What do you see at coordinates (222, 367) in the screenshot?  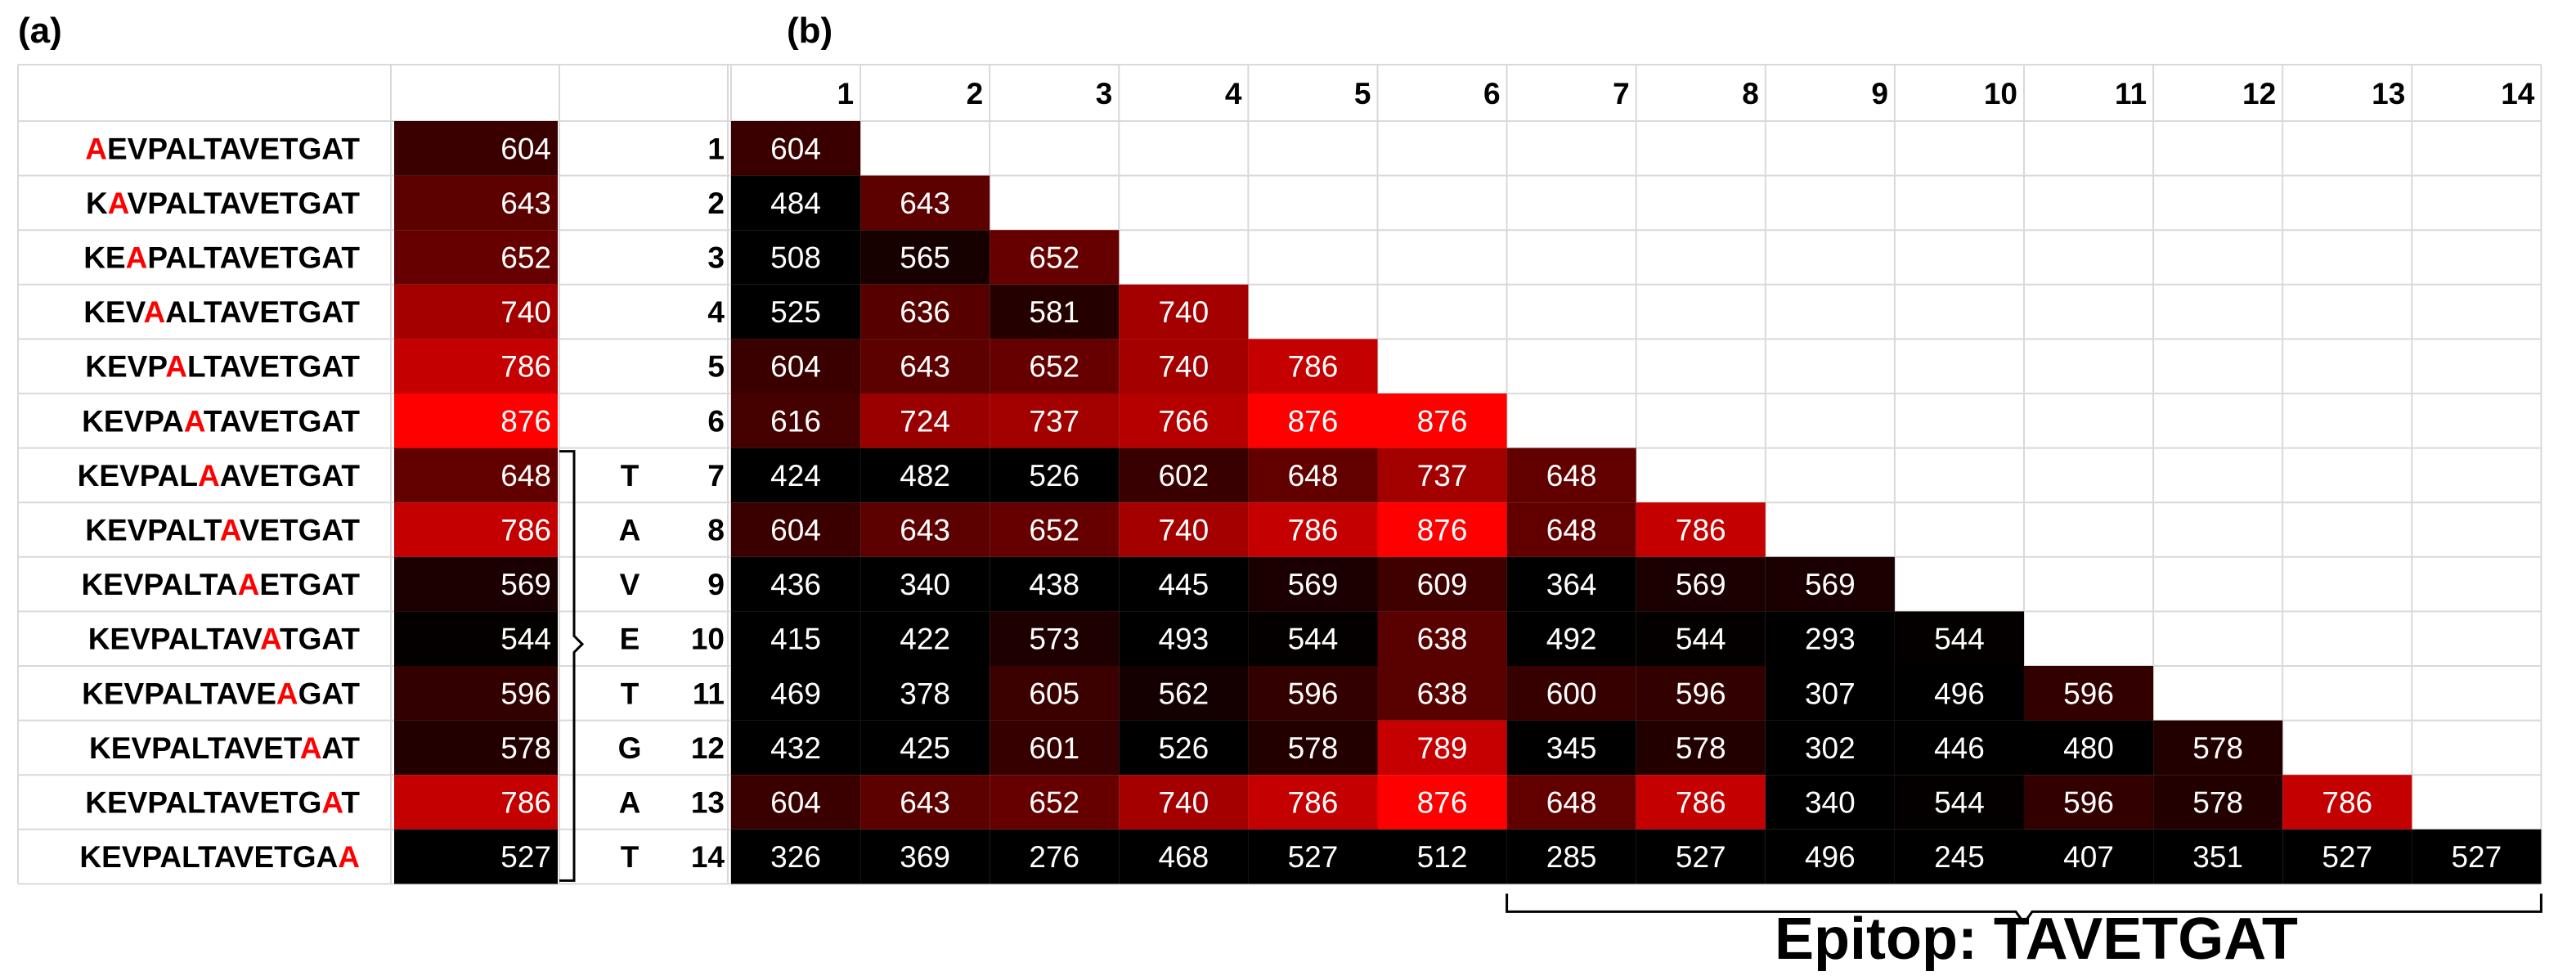 I see `sequence-label: KEVPALTAVETGAT` at bounding box center [222, 367].